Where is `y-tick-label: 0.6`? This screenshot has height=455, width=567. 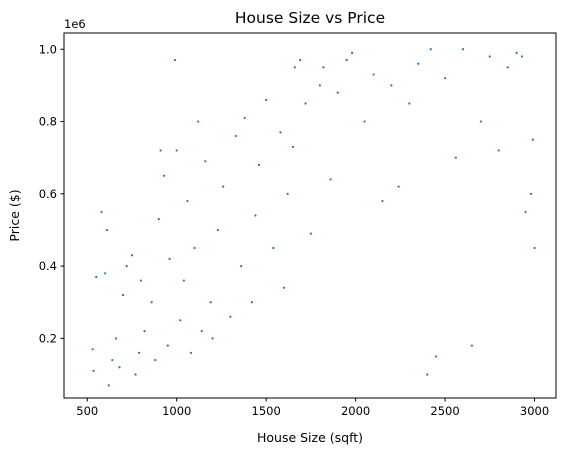 y-tick-label: 0.6 is located at coordinates (48, 194).